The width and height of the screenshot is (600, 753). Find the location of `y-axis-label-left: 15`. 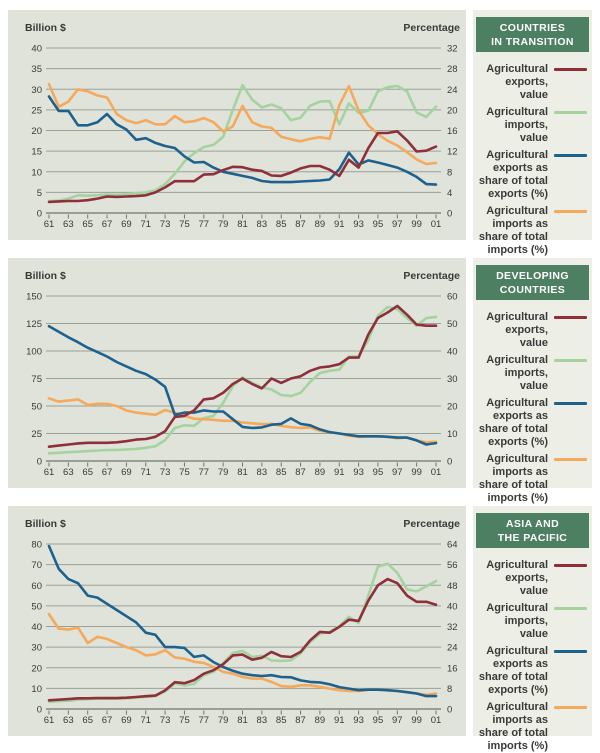

y-axis-label-left: 15 is located at coordinates (36, 152).